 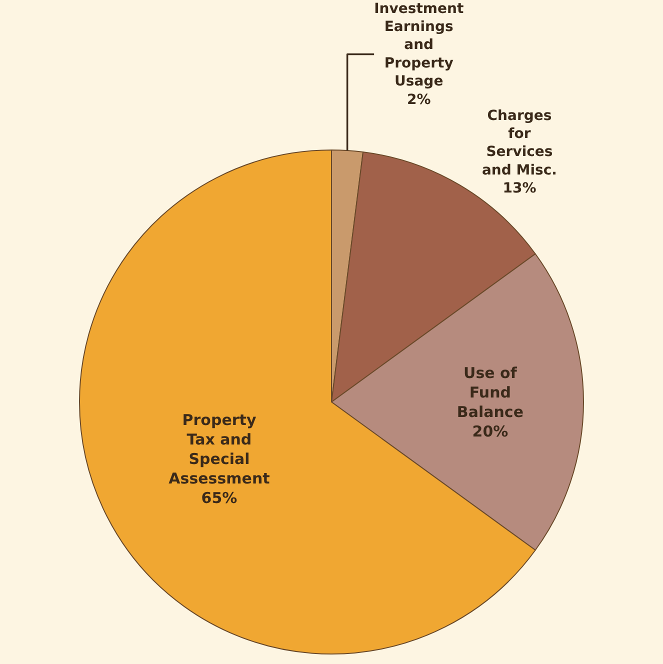 What do you see at coordinates (490, 431) in the screenshot?
I see `data-label: 20%` at bounding box center [490, 431].